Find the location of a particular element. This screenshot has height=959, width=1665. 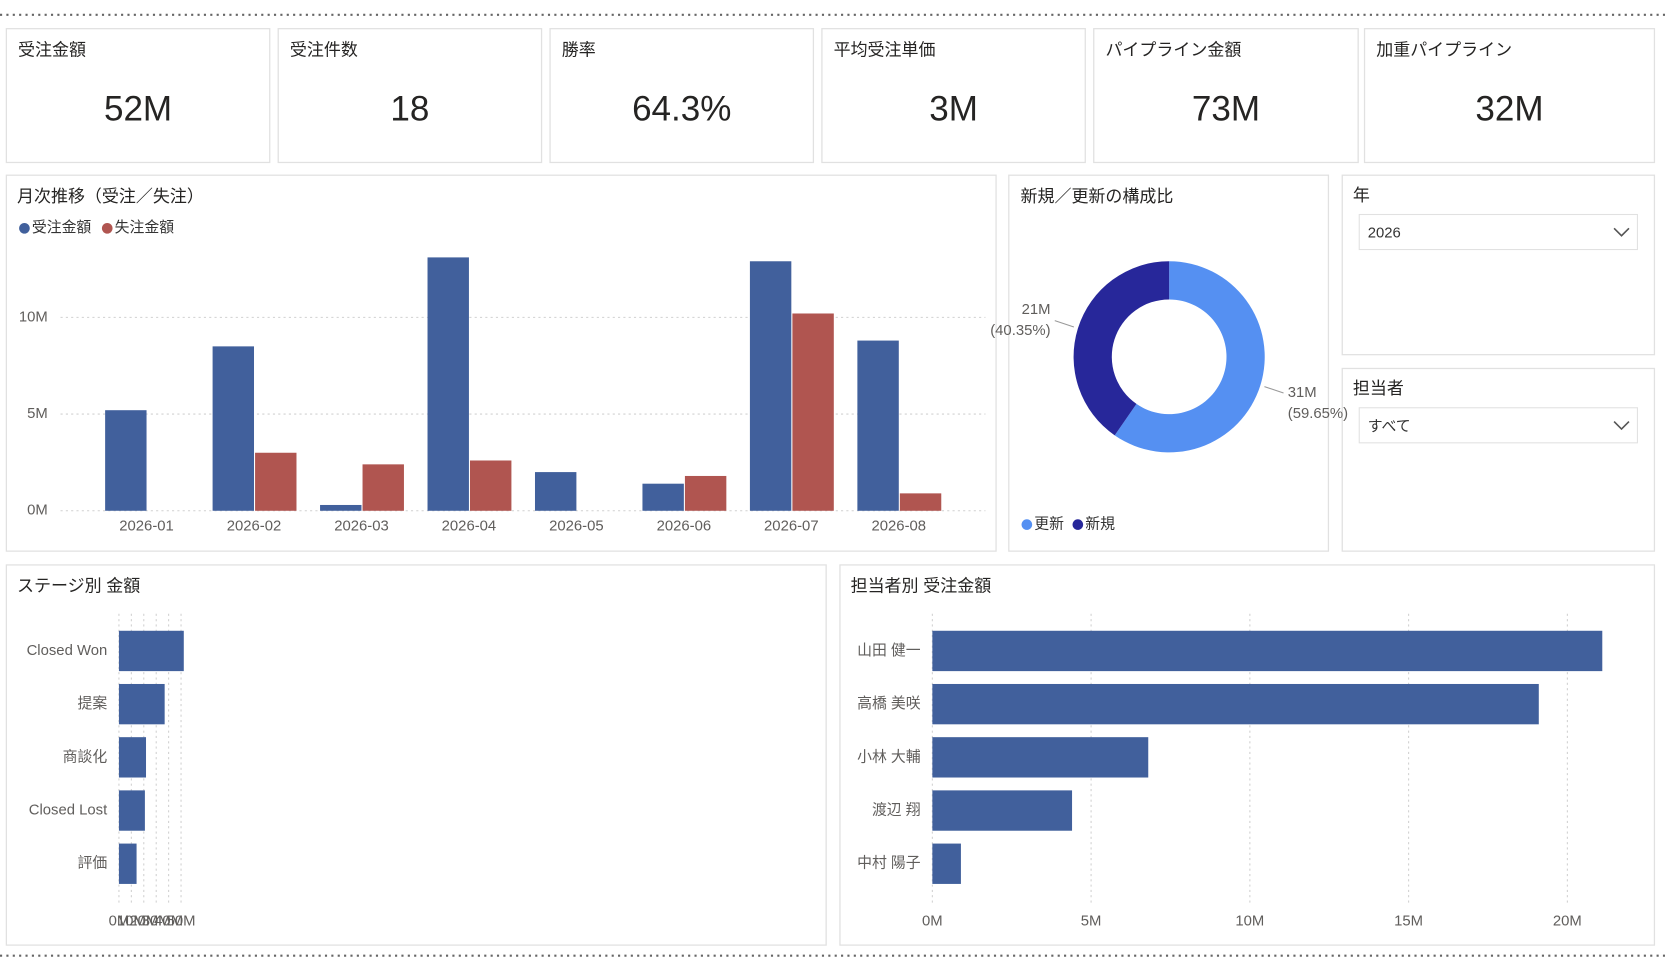

slicer-label: 年 is located at coordinates (1361, 195).